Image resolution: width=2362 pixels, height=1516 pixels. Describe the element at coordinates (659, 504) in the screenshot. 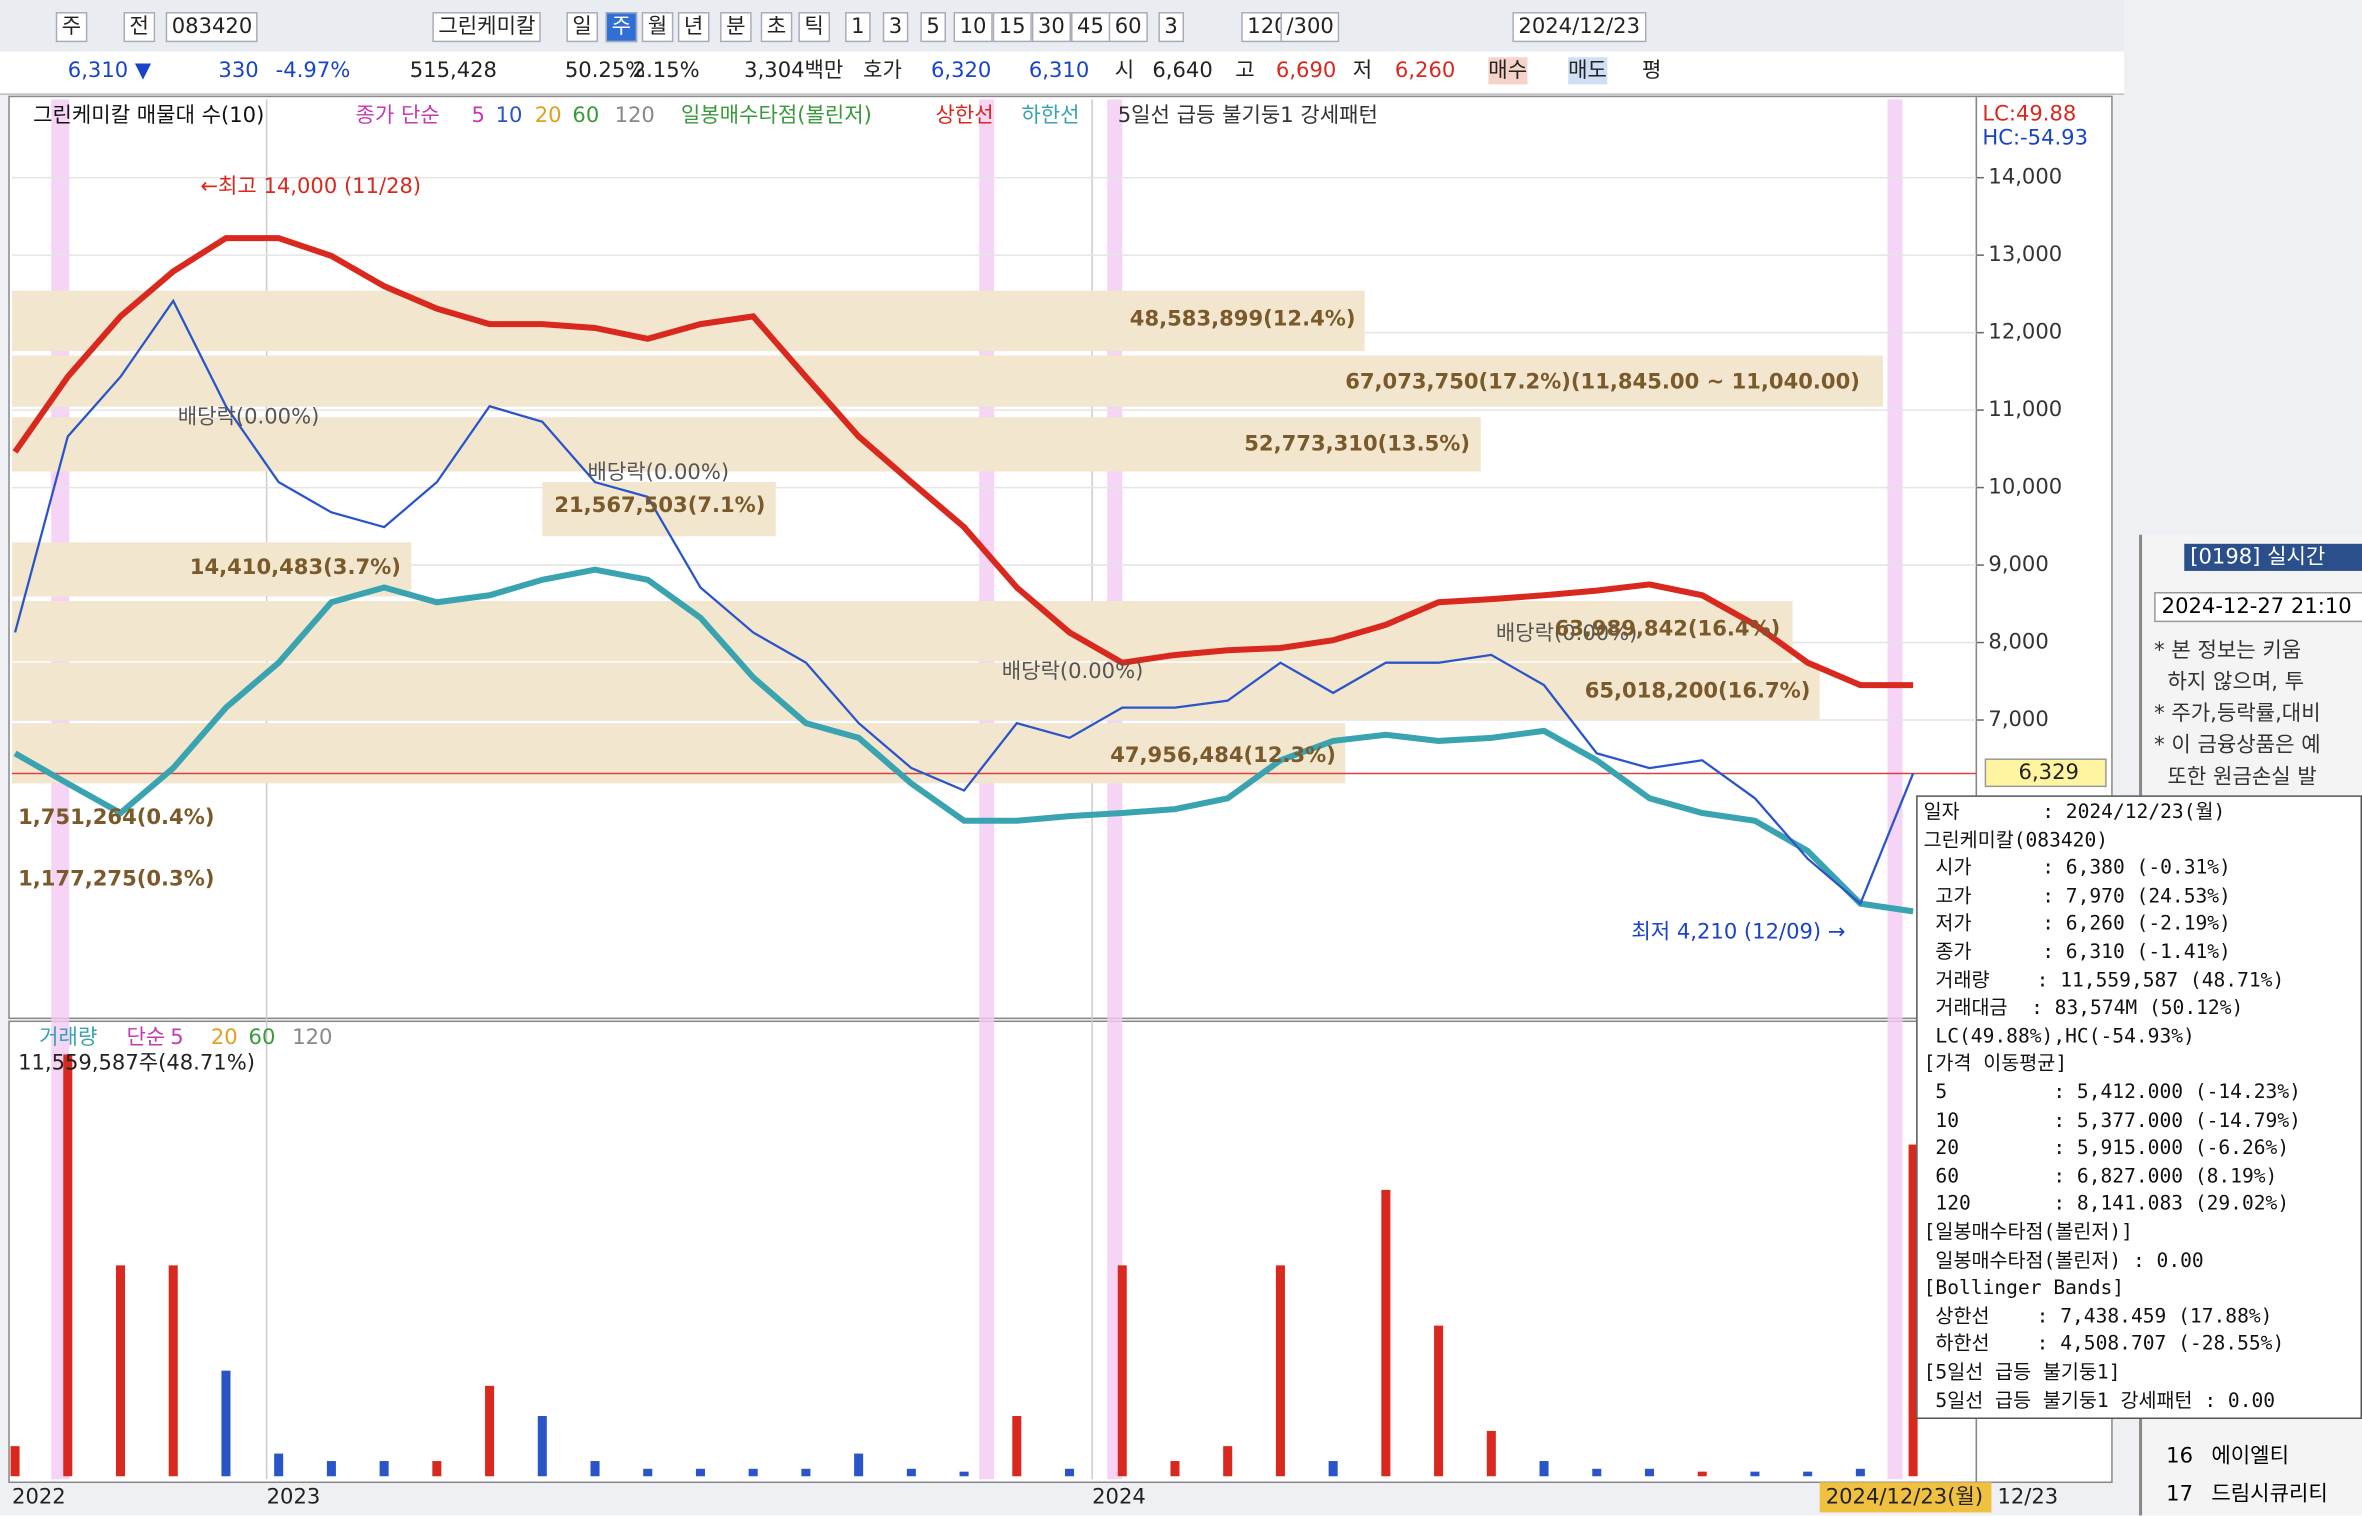

I see `profile-label: 21,567,503(7.1%)` at that location.